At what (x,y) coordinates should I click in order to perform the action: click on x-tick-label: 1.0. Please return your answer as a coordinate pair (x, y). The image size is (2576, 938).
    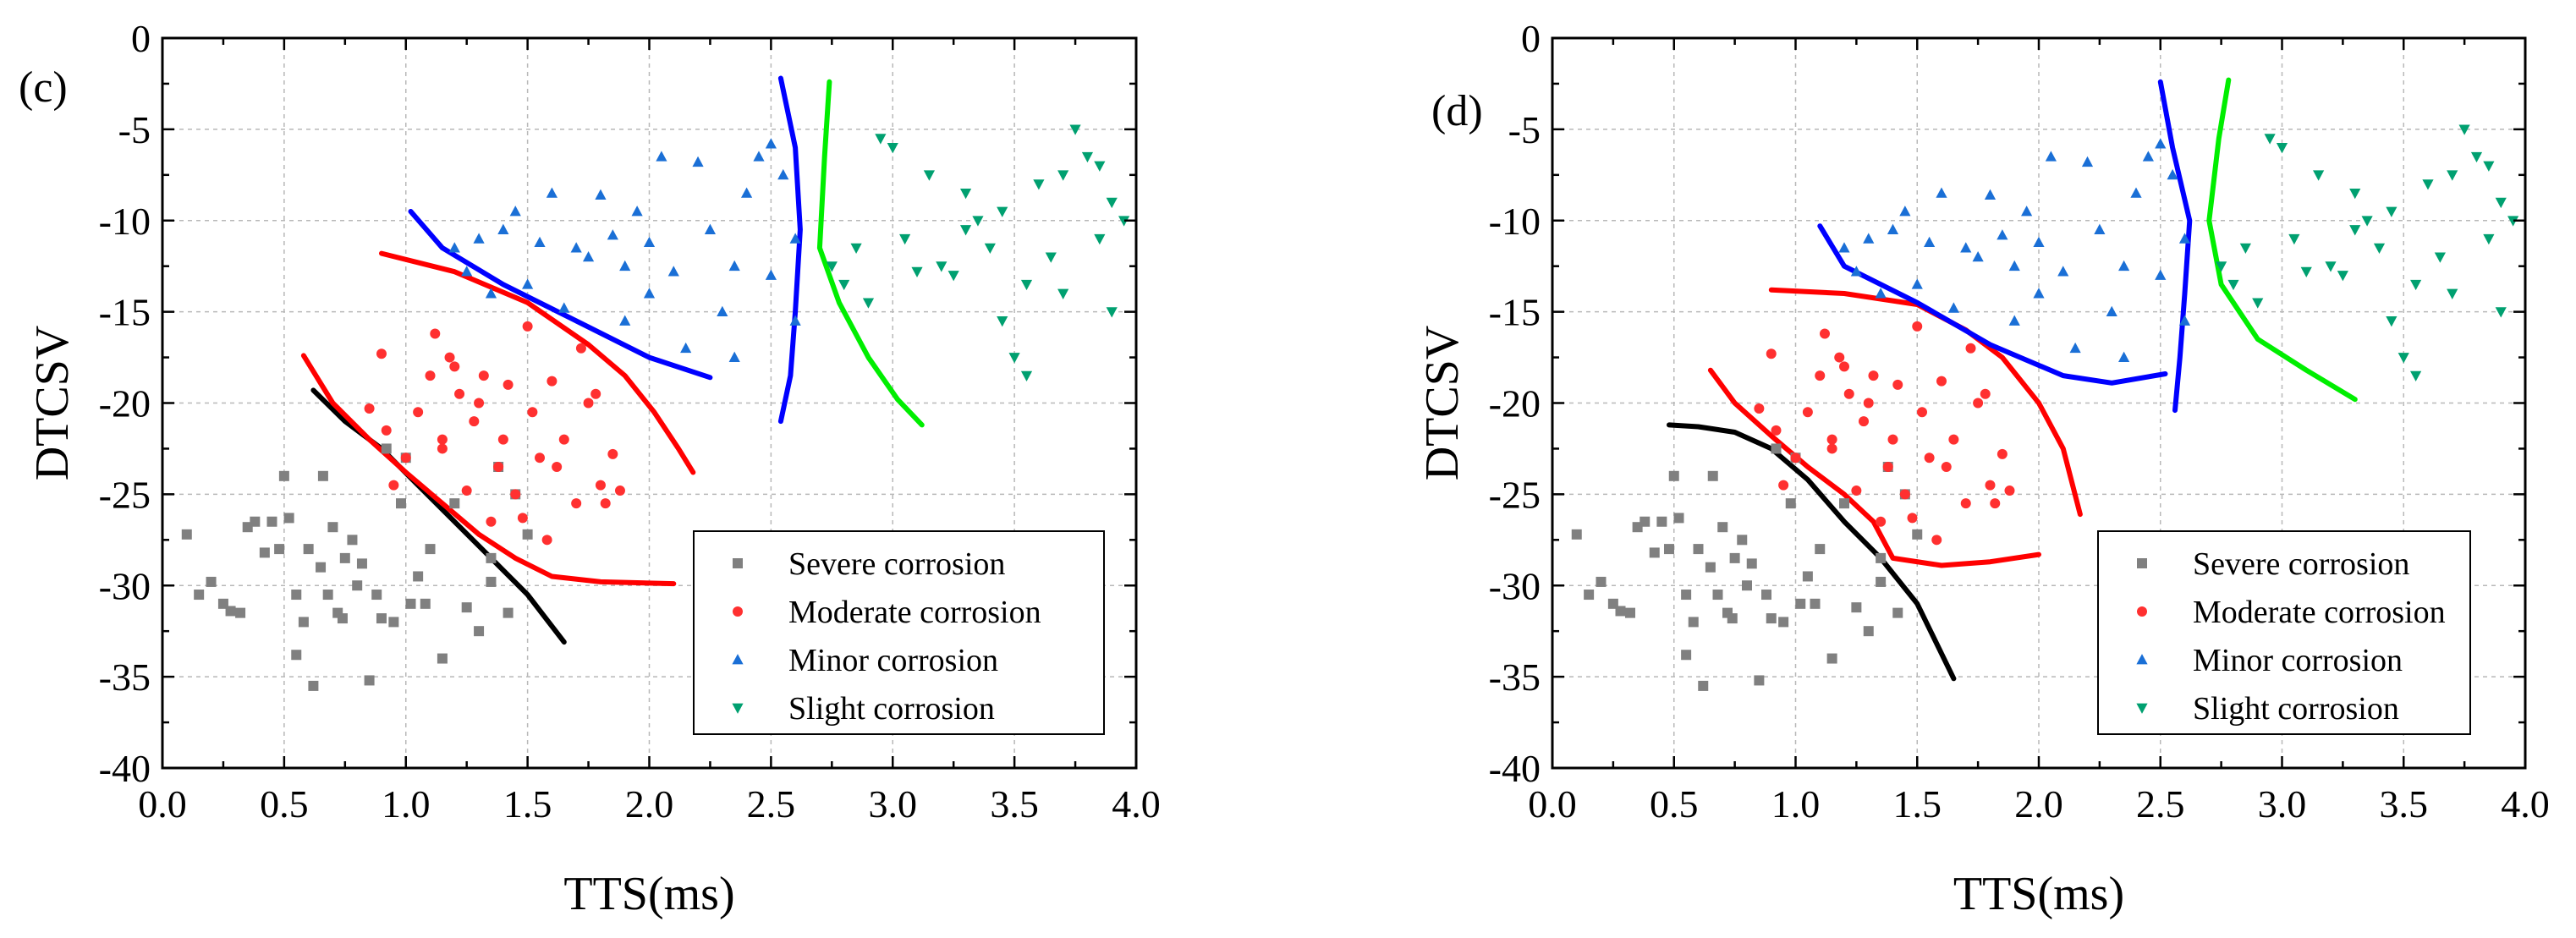
    Looking at the image, I should click on (1796, 804).